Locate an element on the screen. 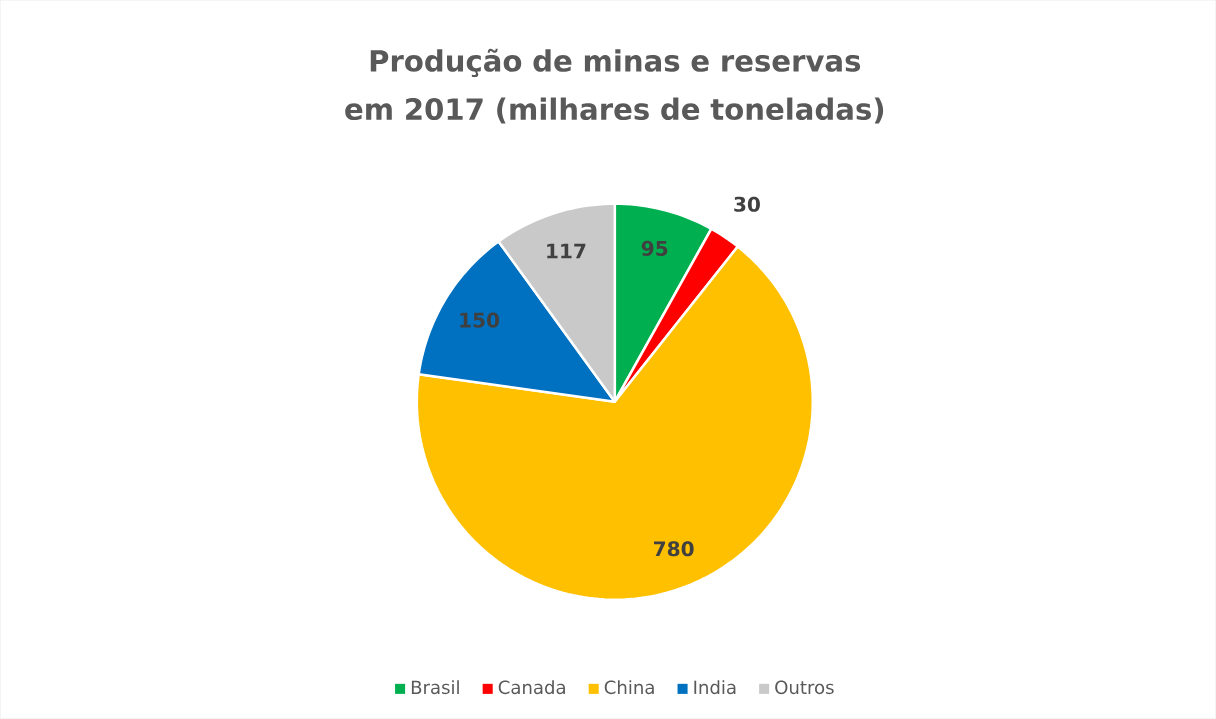 The height and width of the screenshot is (719, 1216). legend-label: India is located at coordinates (715, 687).